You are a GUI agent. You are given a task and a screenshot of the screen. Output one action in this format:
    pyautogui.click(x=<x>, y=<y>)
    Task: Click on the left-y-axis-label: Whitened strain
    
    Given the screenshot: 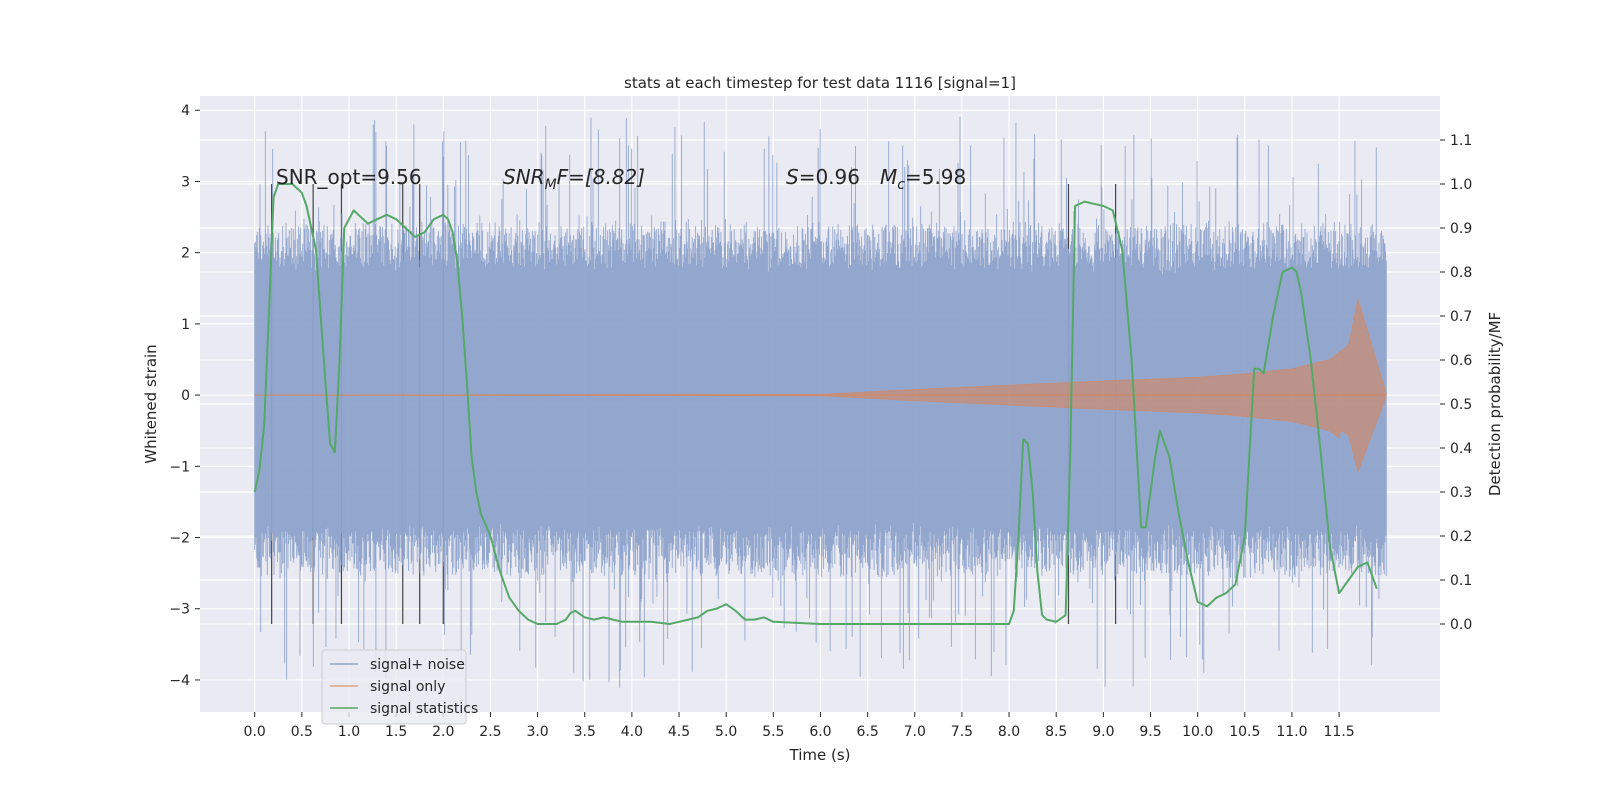 What is the action you would take?
    pyautogui.click(x=151, y=403)
    